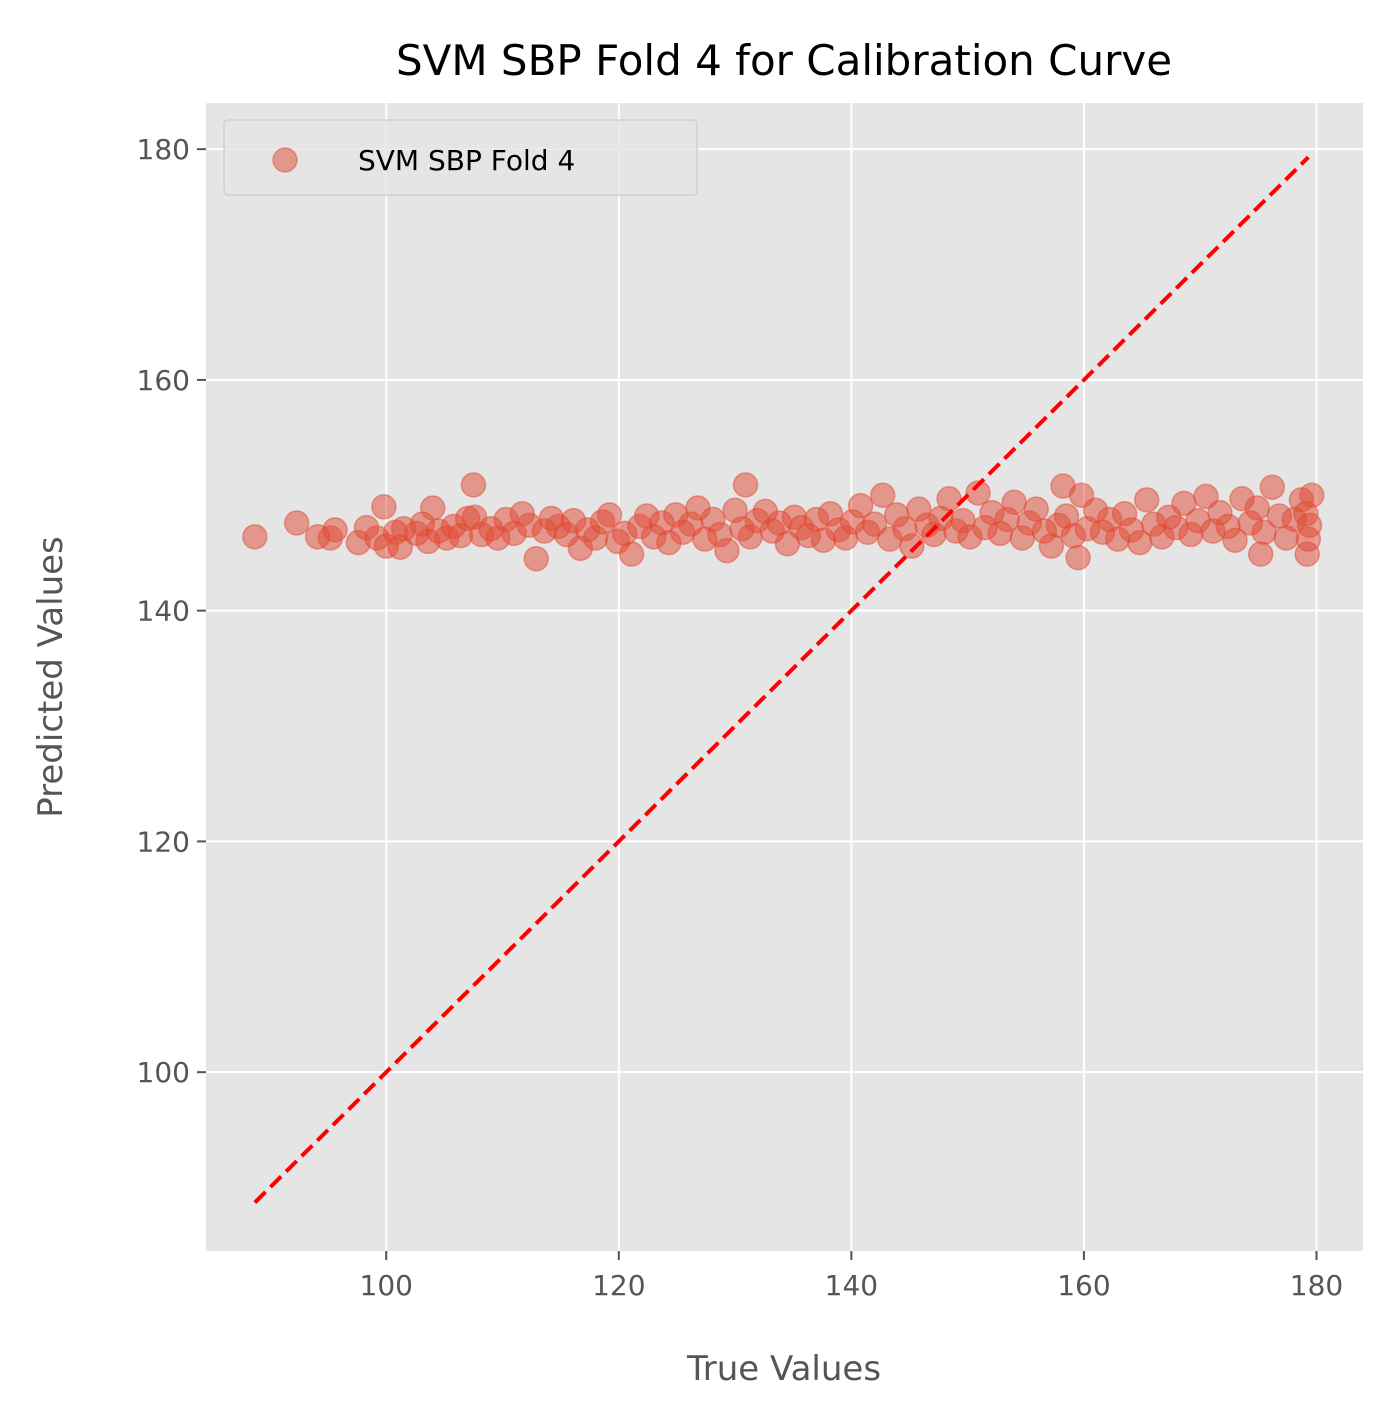 The width and height of the screenshot is (1395, 1421). Describe the element at coordinates (163, 611) in the screenshot. I see `y-tick-label: 140` at that location.